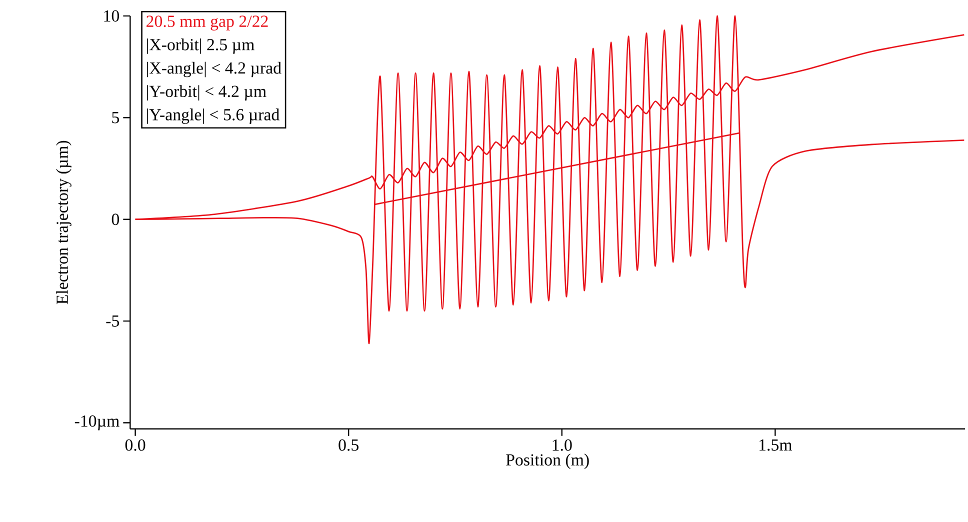  What do you see at coordinates (64, 222) in the screenshot?
I see `y-axis-title: Electron trajectory (µm)` at bounding box center [64, 222].